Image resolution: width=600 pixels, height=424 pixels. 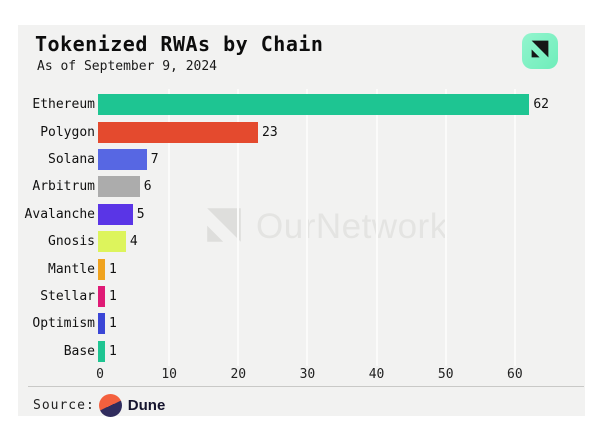 What do you see at coordinates (119, 187) in the screenshot?
I see `bar-arbitrum` at bounding box center [119, 187].